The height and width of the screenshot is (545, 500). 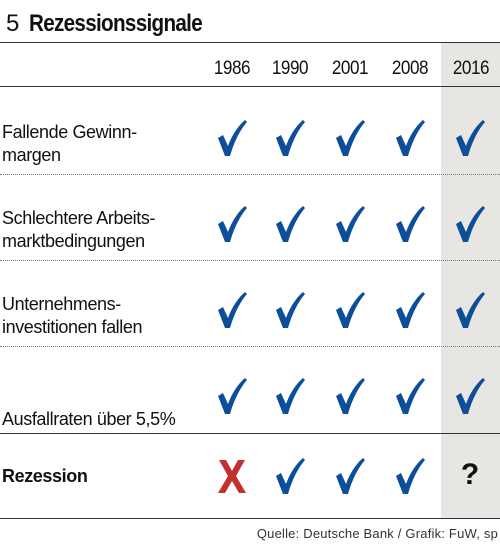 I want to click on divider-header, so click(x=250, y=86).